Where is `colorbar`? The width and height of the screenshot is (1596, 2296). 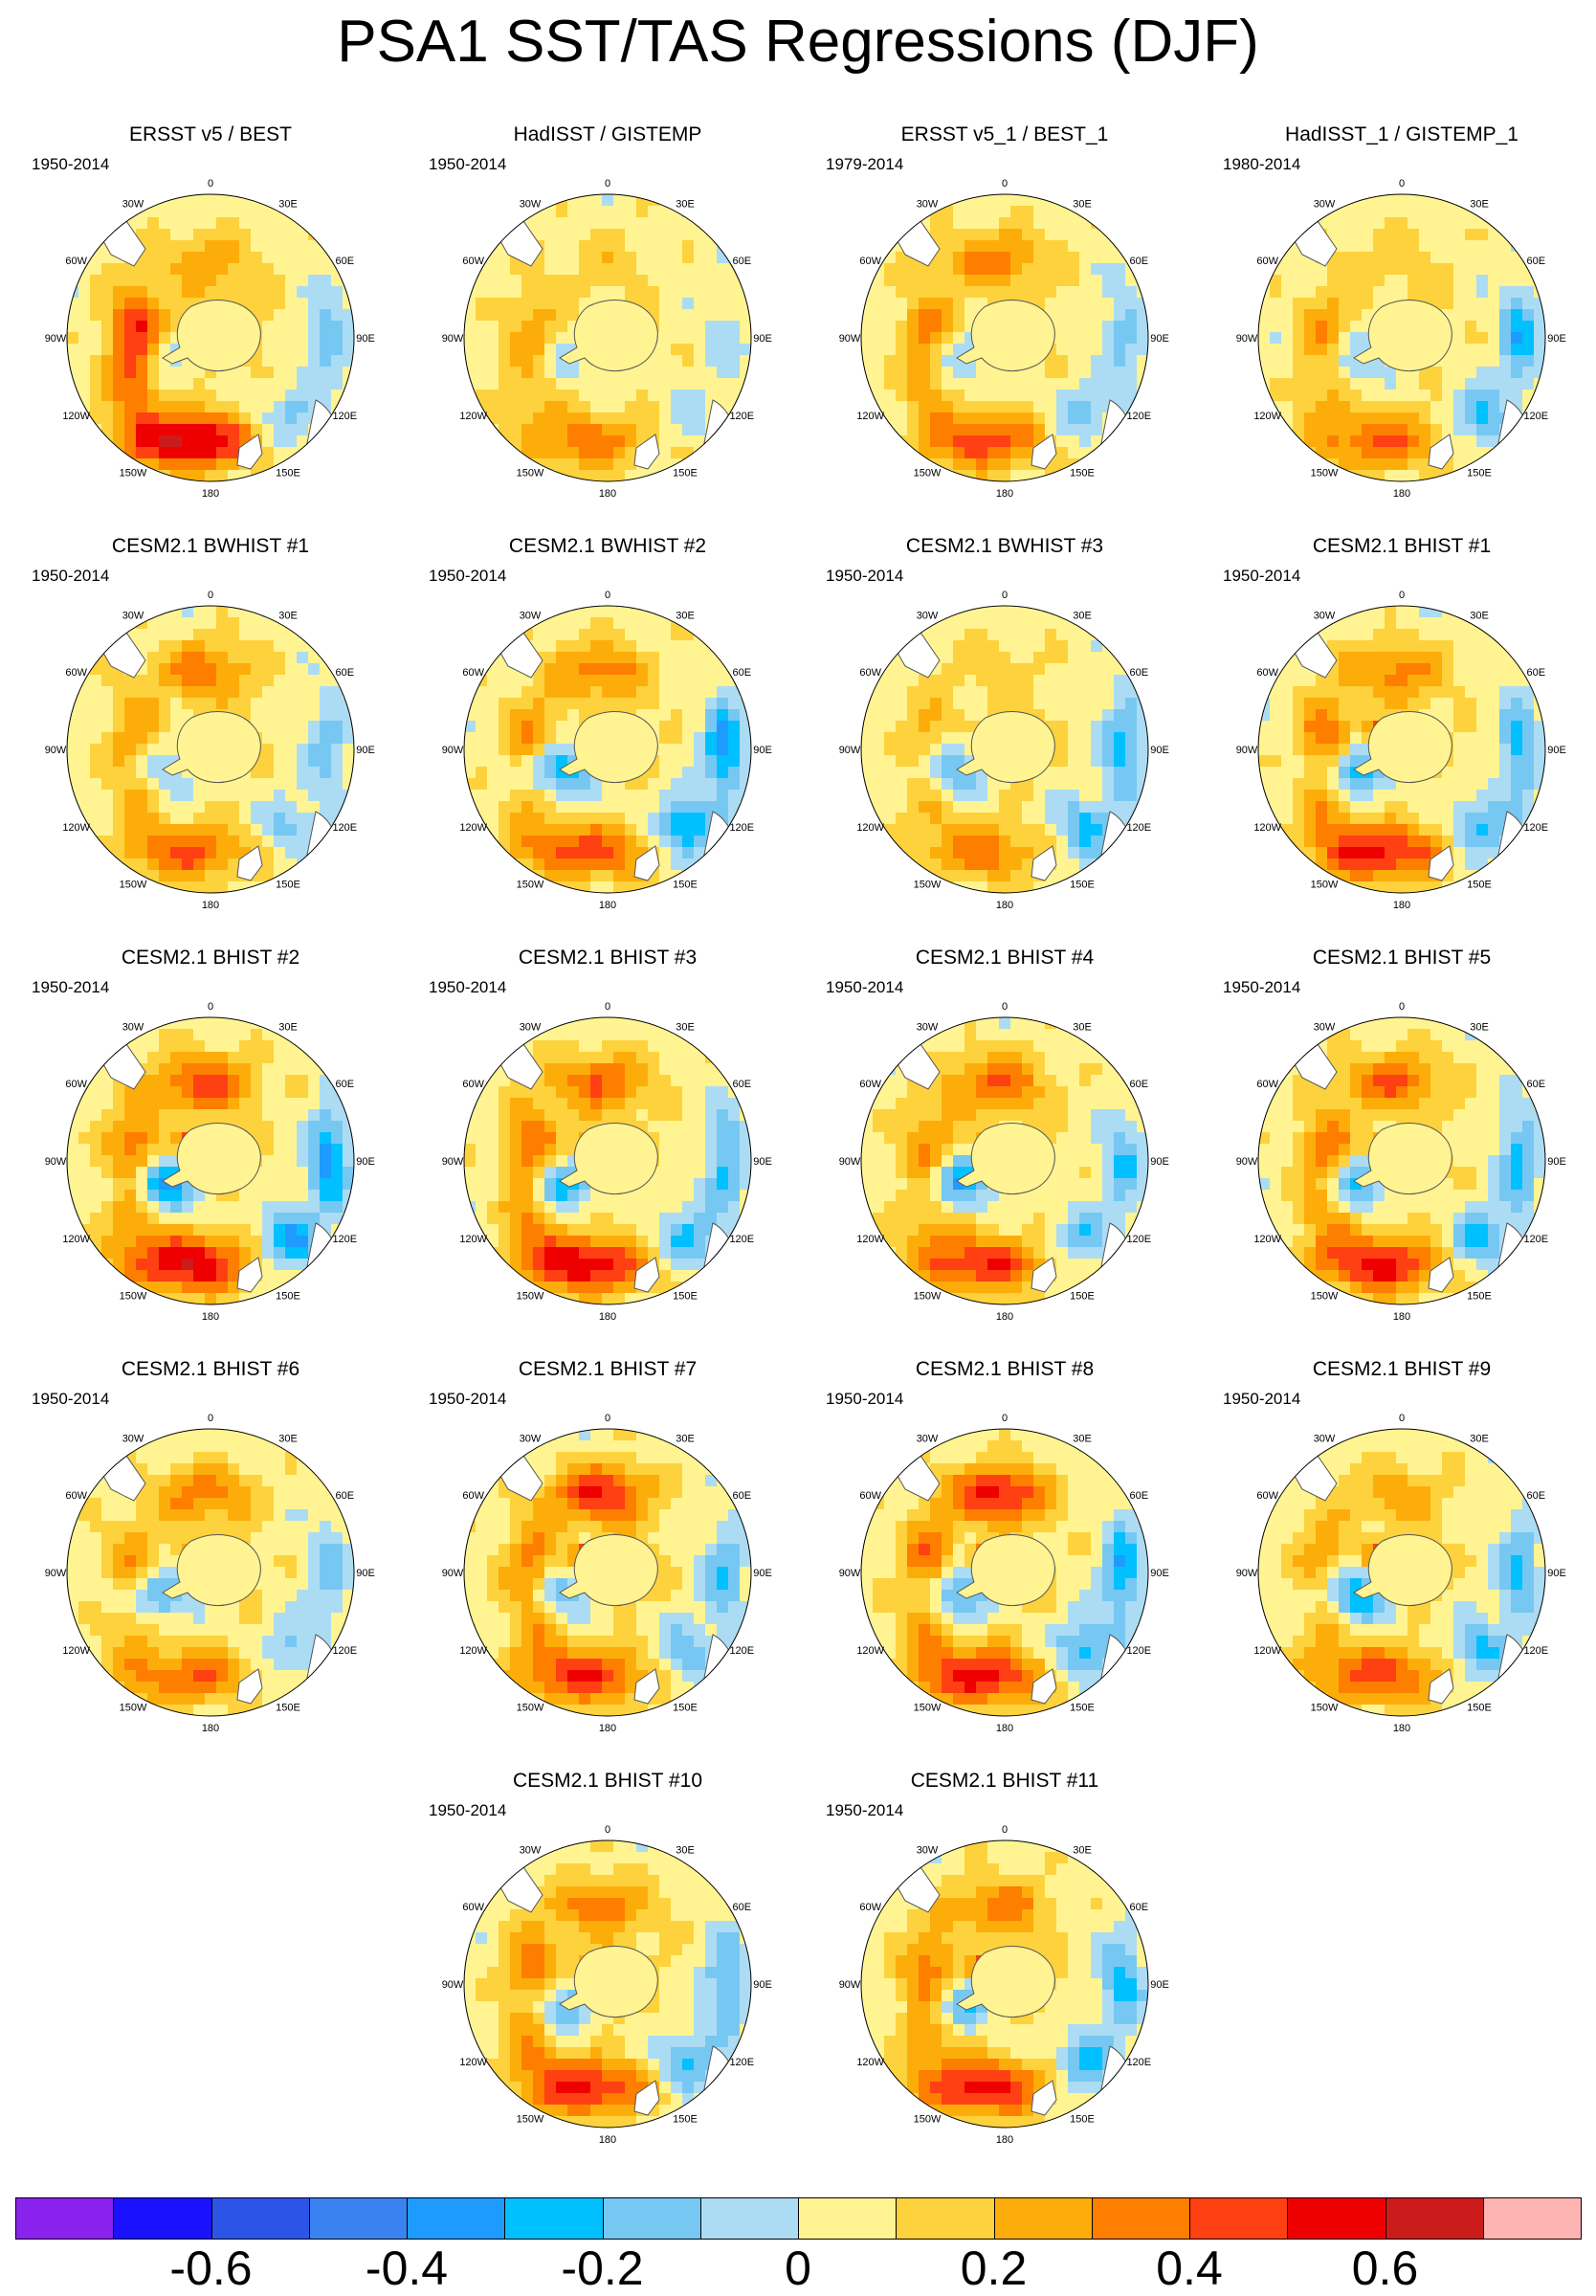
colorbar is located at coordinates (799, 2219).